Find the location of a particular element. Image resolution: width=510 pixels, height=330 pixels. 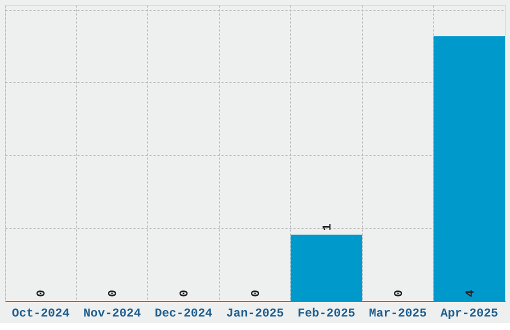

x-tick-label: Dec-2024 is located at coordinates (183, 313).